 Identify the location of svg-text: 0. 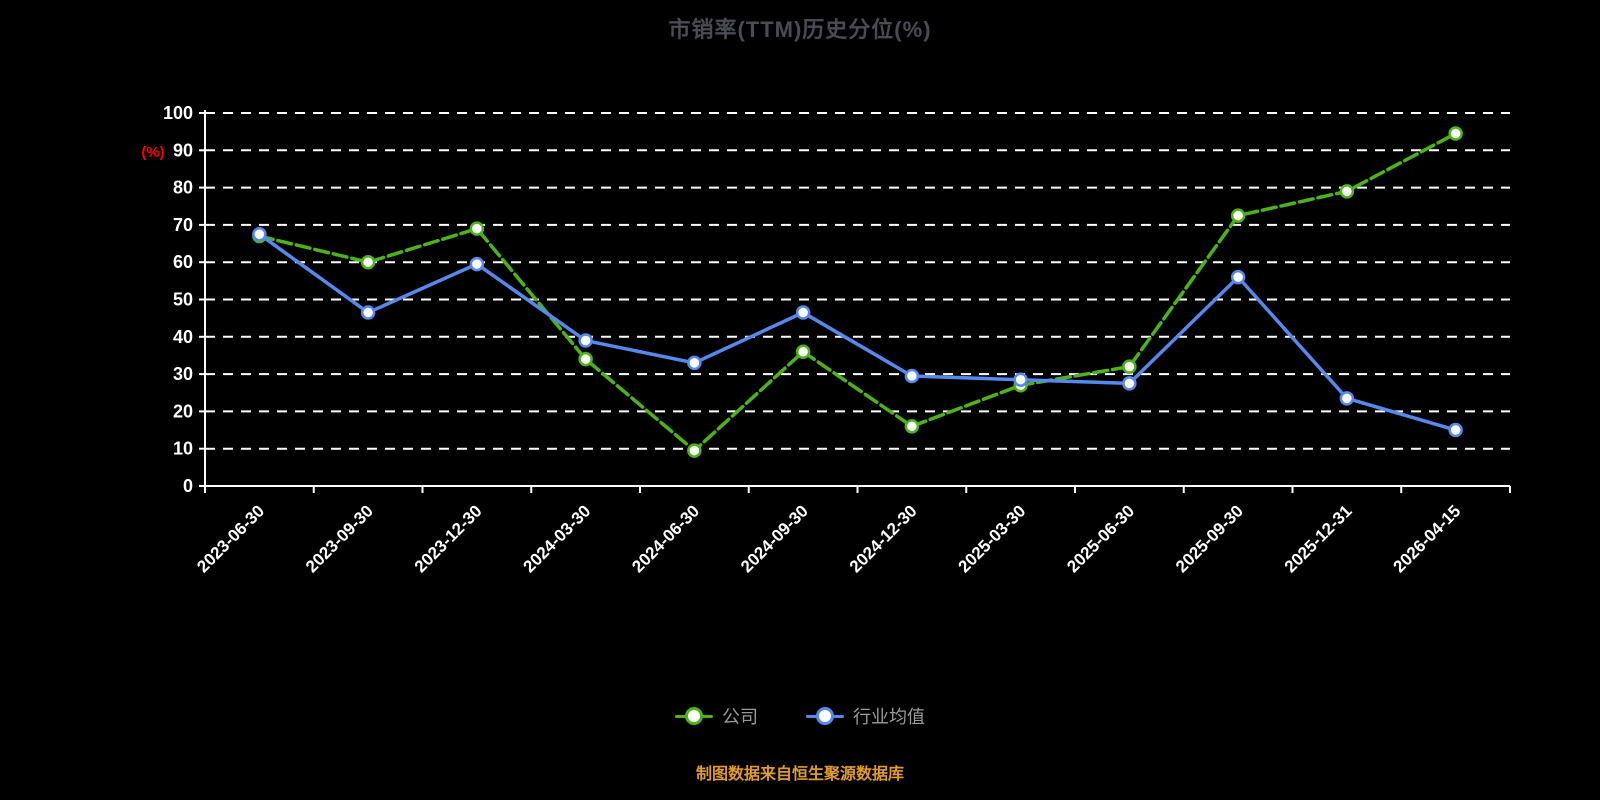
(188, 486).